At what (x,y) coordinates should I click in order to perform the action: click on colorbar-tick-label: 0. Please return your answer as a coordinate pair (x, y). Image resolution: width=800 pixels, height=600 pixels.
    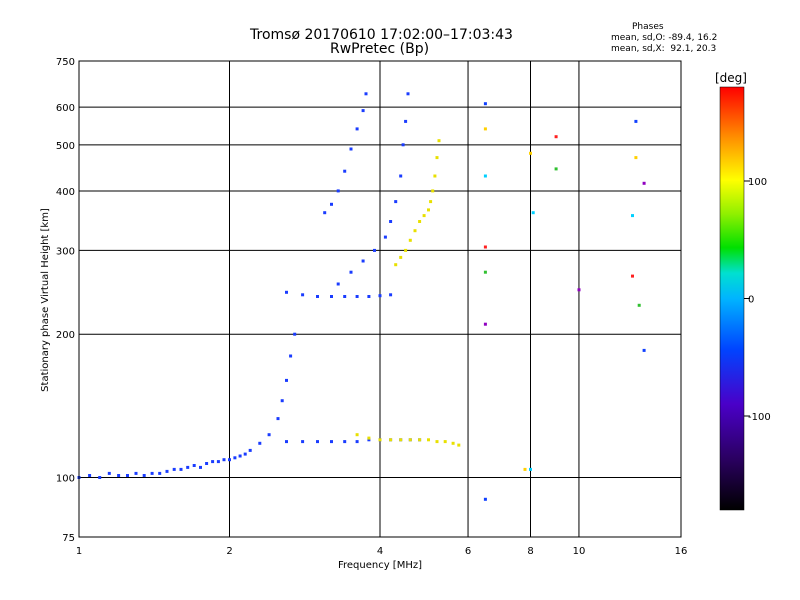
    Looking at the image, I should click on (751, 300).